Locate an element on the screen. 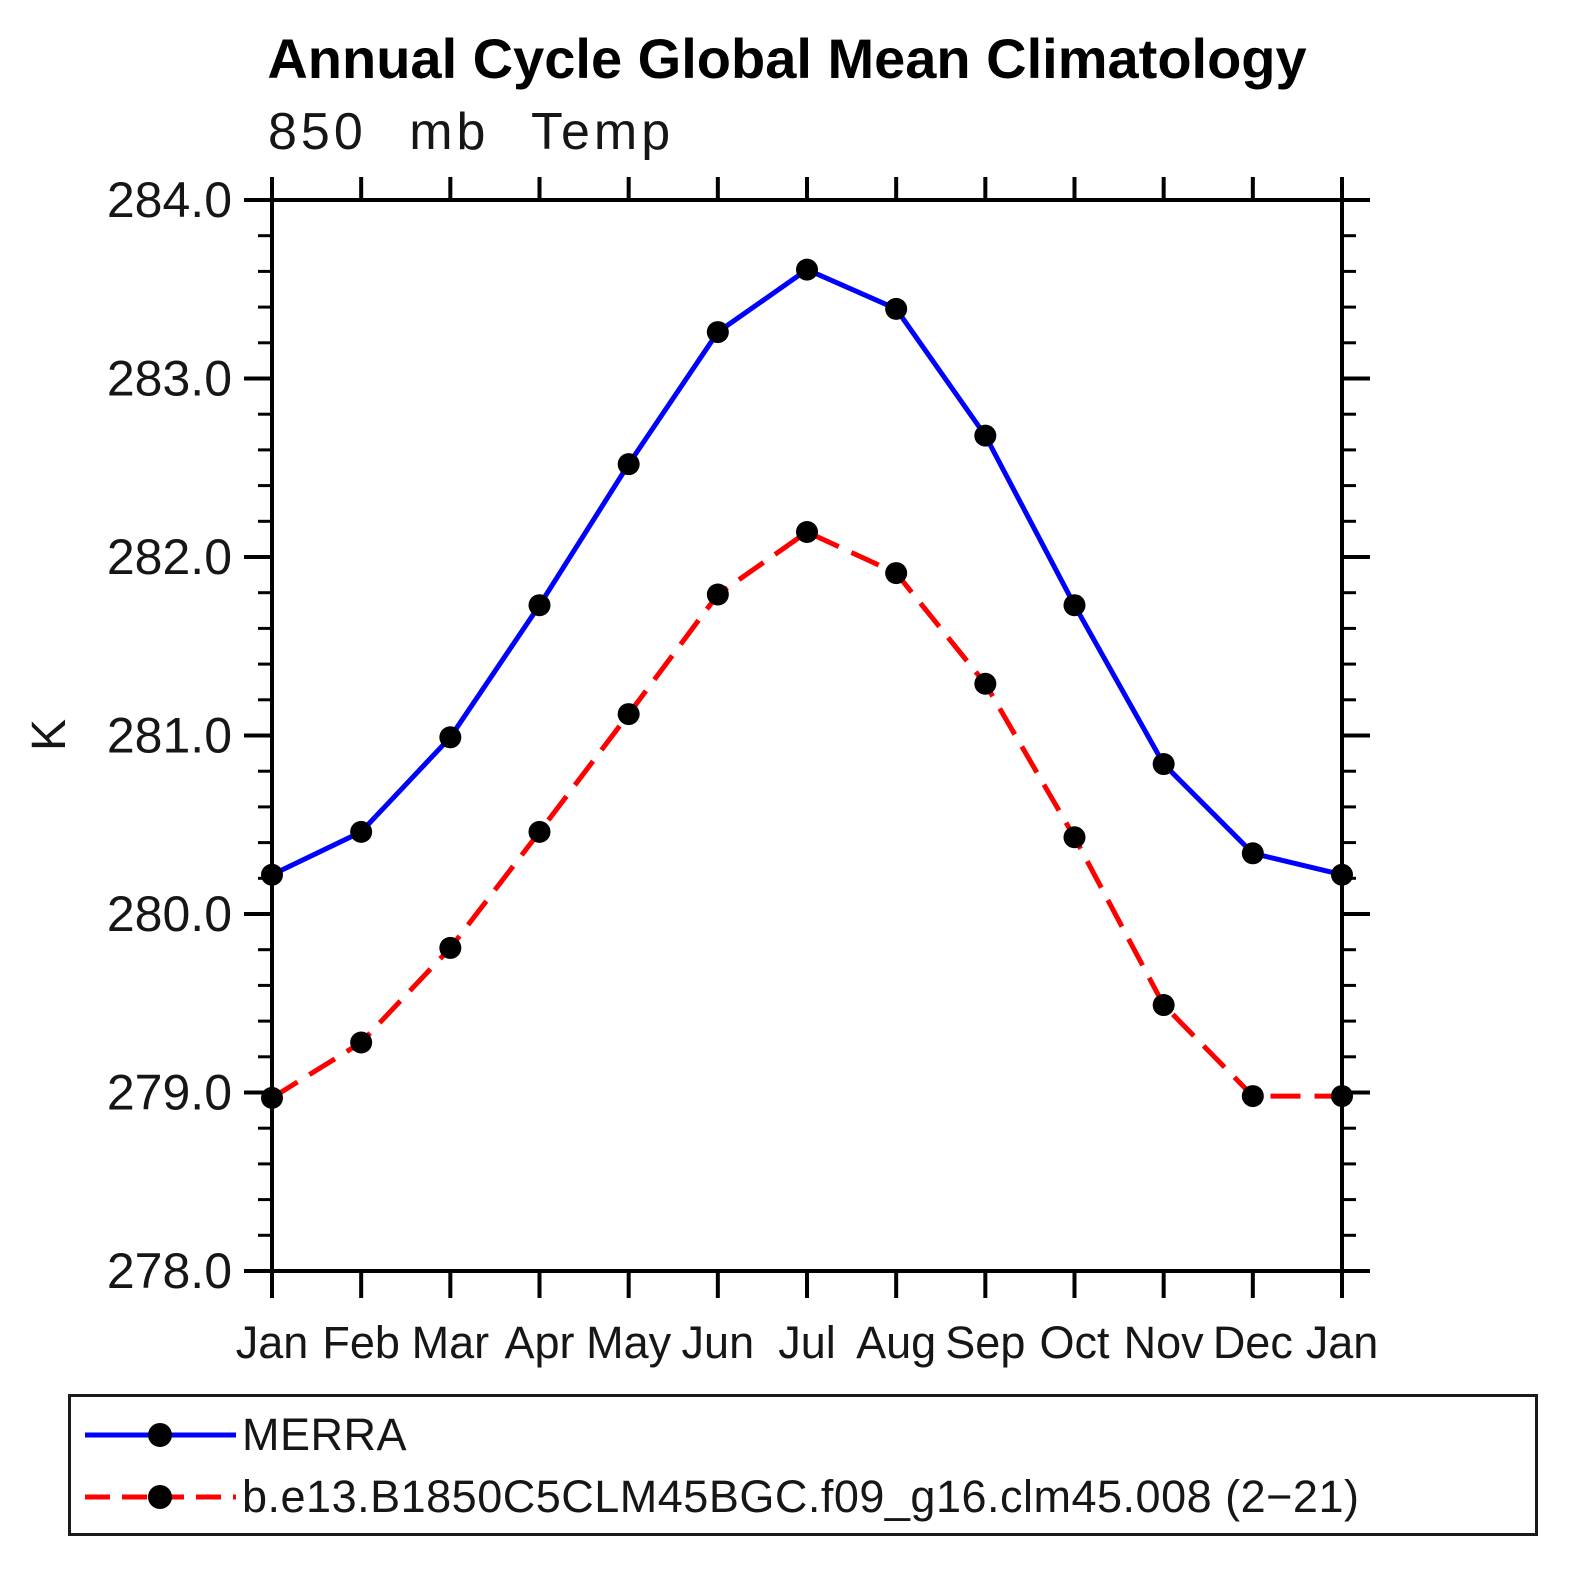 Image resolution: width=1574 pixels, height=1574 pixels. chart-subtitle: 850 mb Temp is located at coordinates (471, 132).